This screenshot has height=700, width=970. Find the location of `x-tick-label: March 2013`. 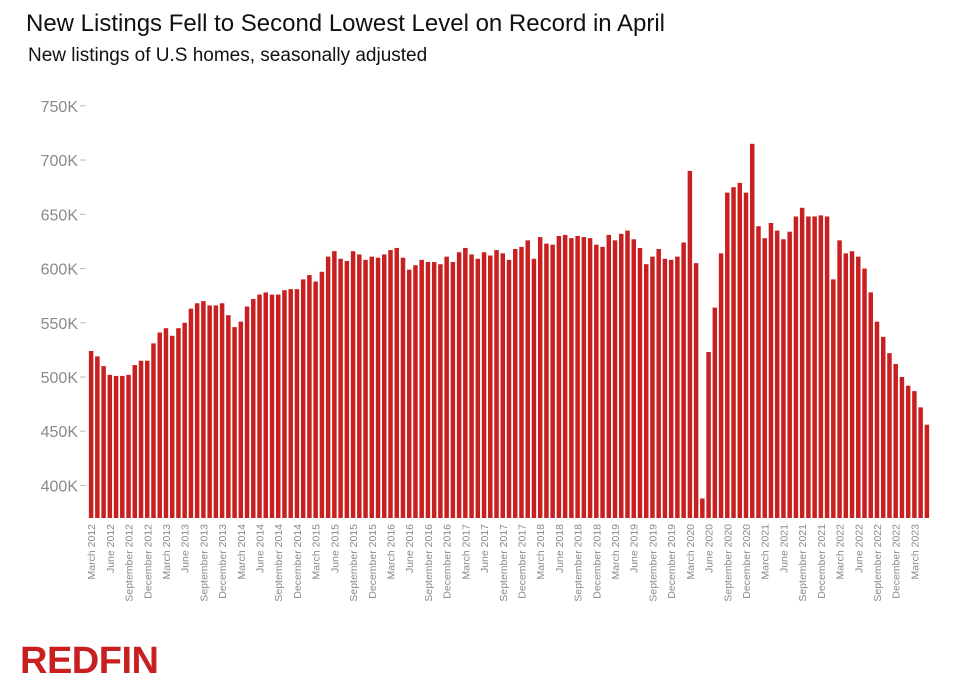

x-tick-label: March 2013 is located at coordinates (167, 552).